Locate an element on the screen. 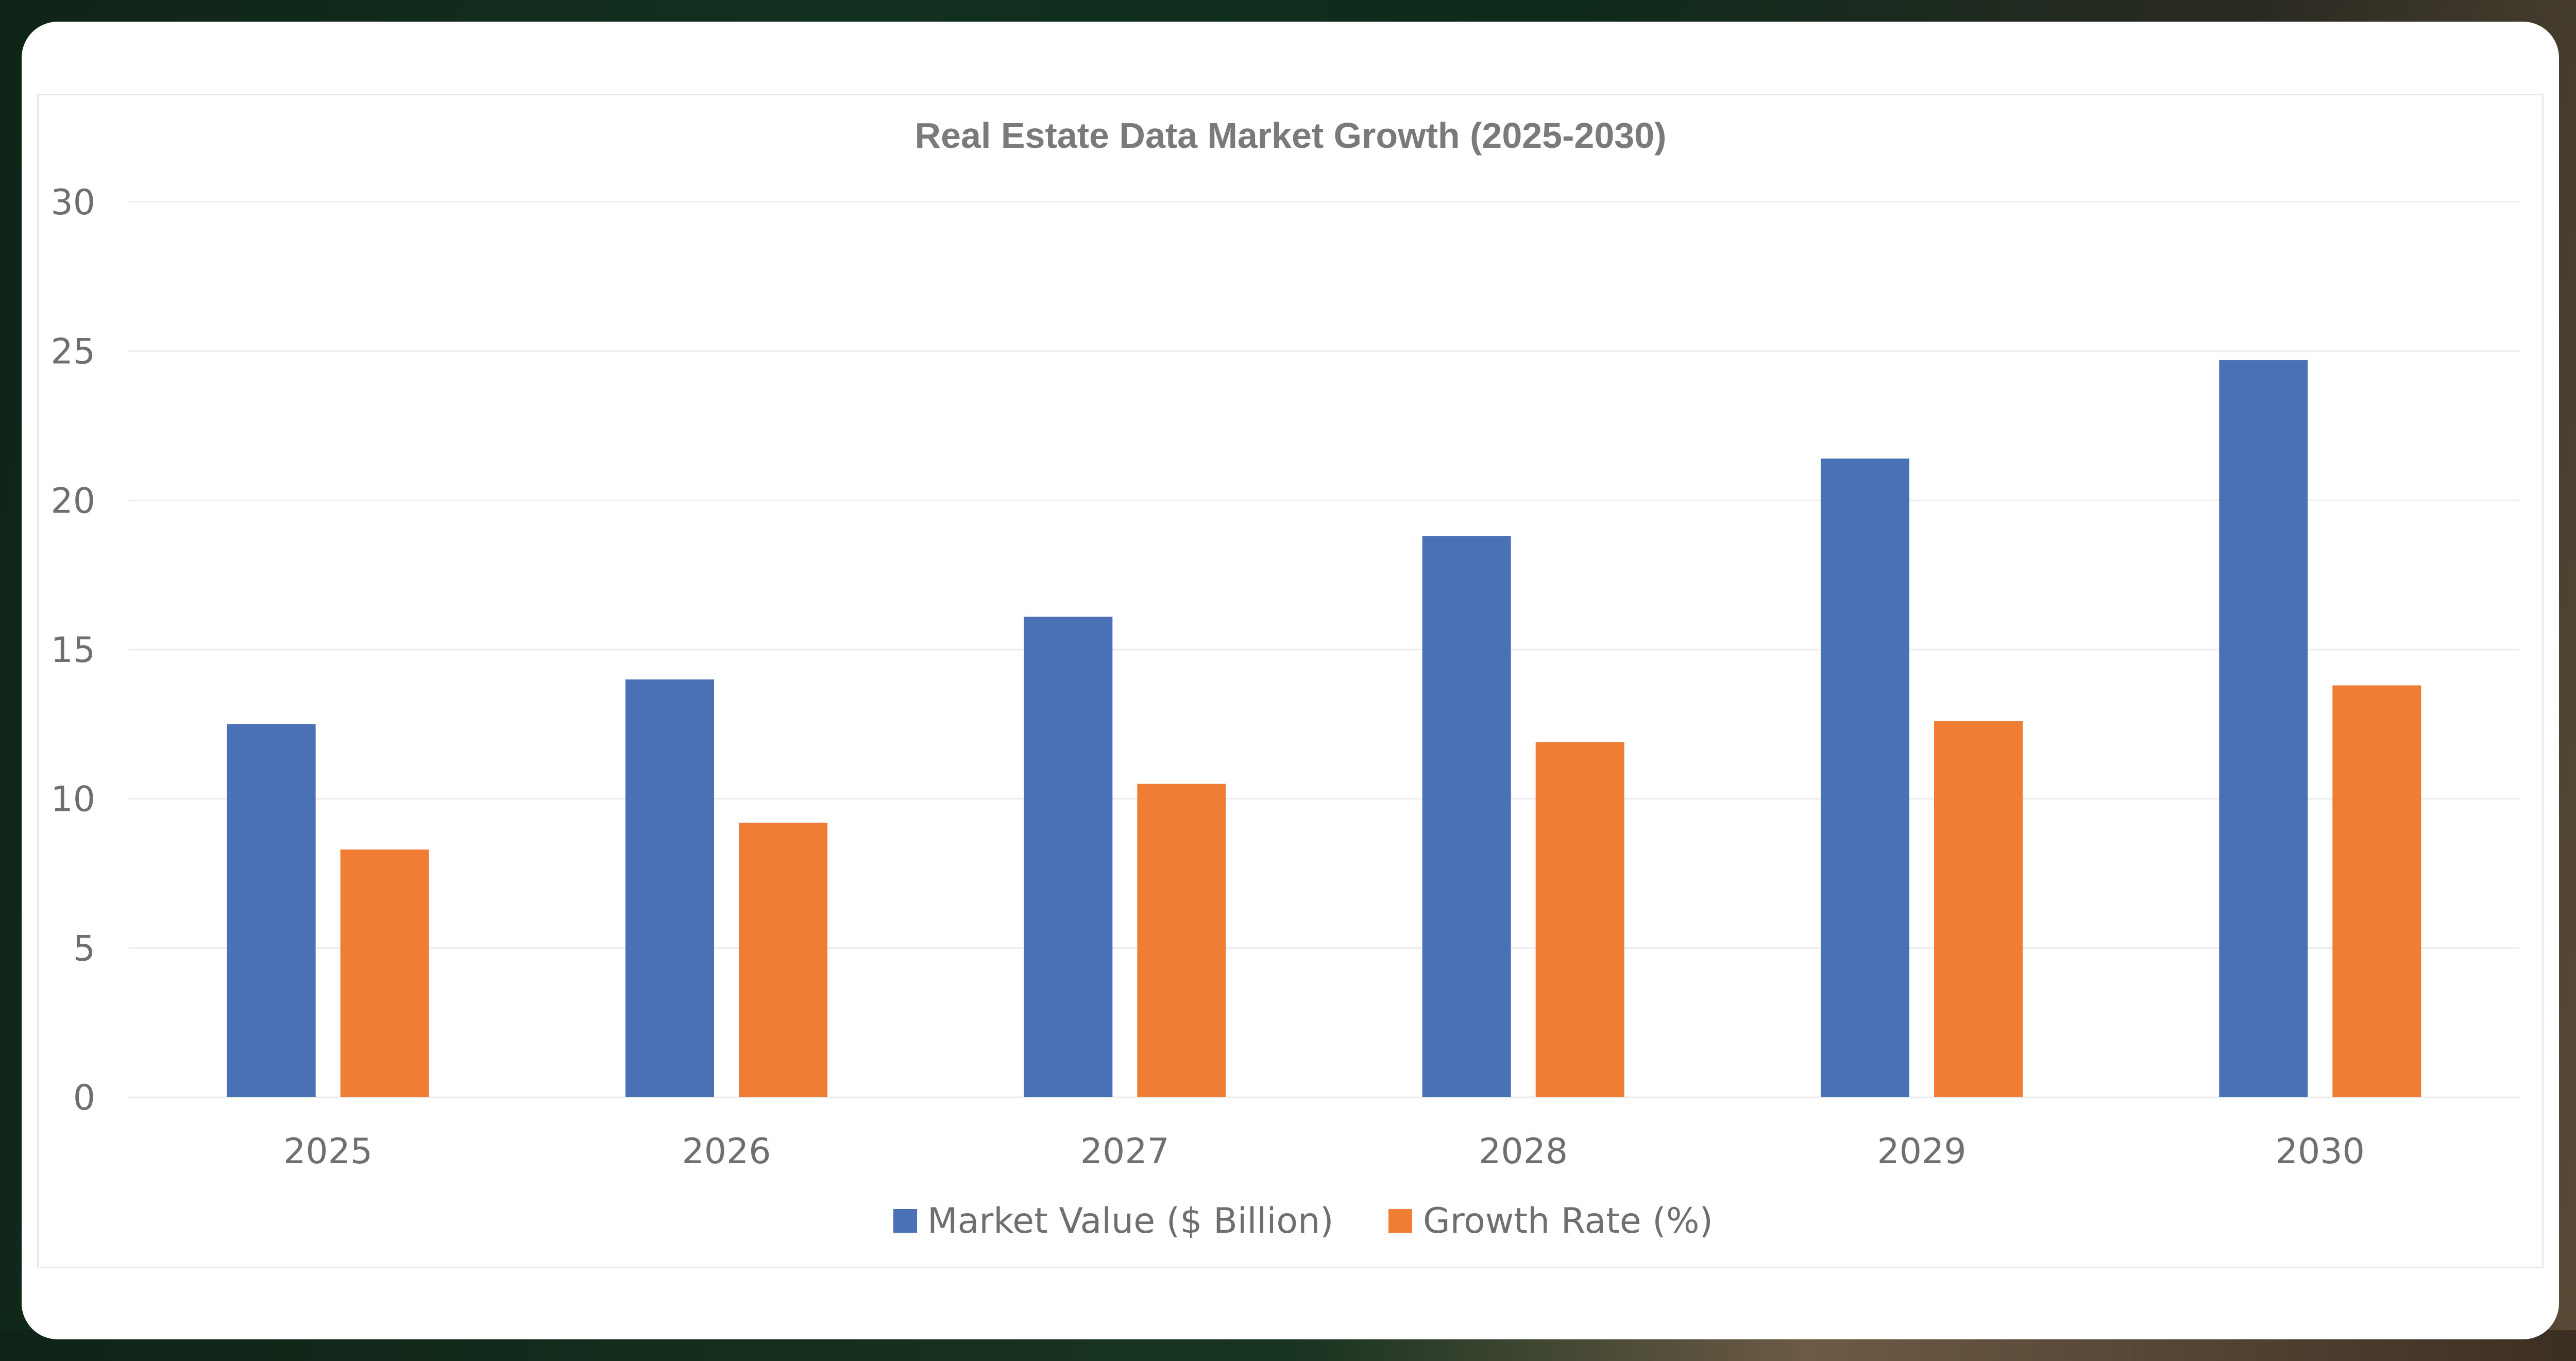 This screenshot has height=1361, width=2576. y-tick-label: 15 is located at coordinates (72, 650).